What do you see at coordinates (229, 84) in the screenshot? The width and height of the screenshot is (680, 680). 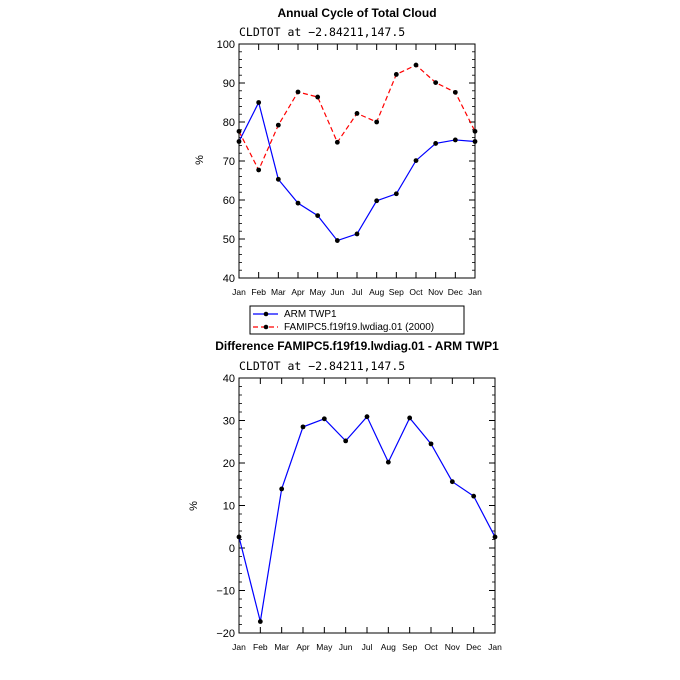 I see `y-tick-label: 90` at bounding box center [229, 84].